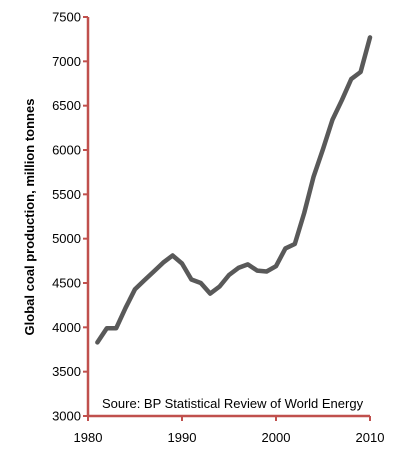 This screenshot has width=401, height=456. I want to click on y-tick-label: 7000, so click(66, 61).